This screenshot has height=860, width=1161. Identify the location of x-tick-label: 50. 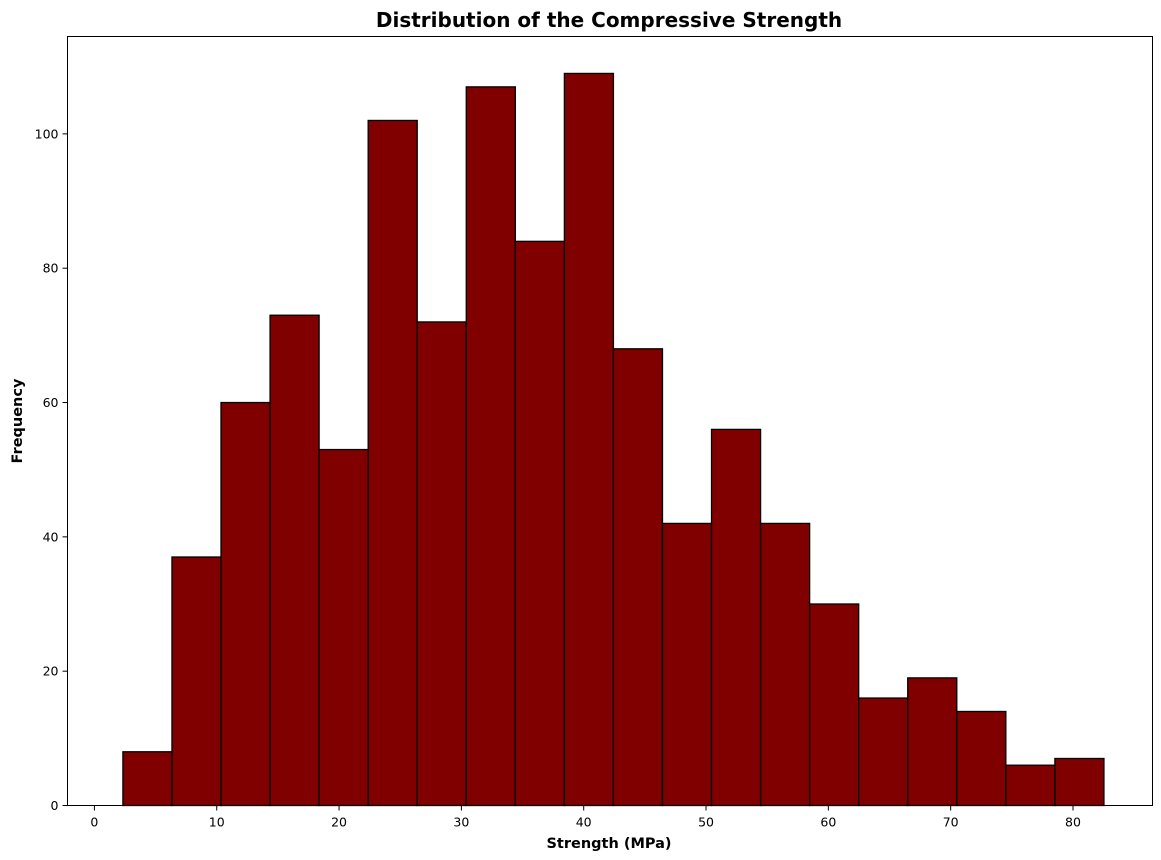
(706, 822).